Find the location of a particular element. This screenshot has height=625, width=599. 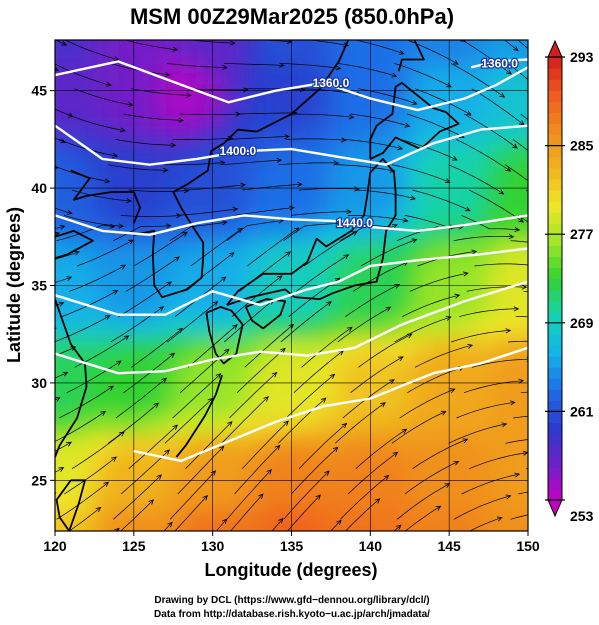

y-axis-ticks: 25 30 35 40 45 is located at coordinates (43, 285).